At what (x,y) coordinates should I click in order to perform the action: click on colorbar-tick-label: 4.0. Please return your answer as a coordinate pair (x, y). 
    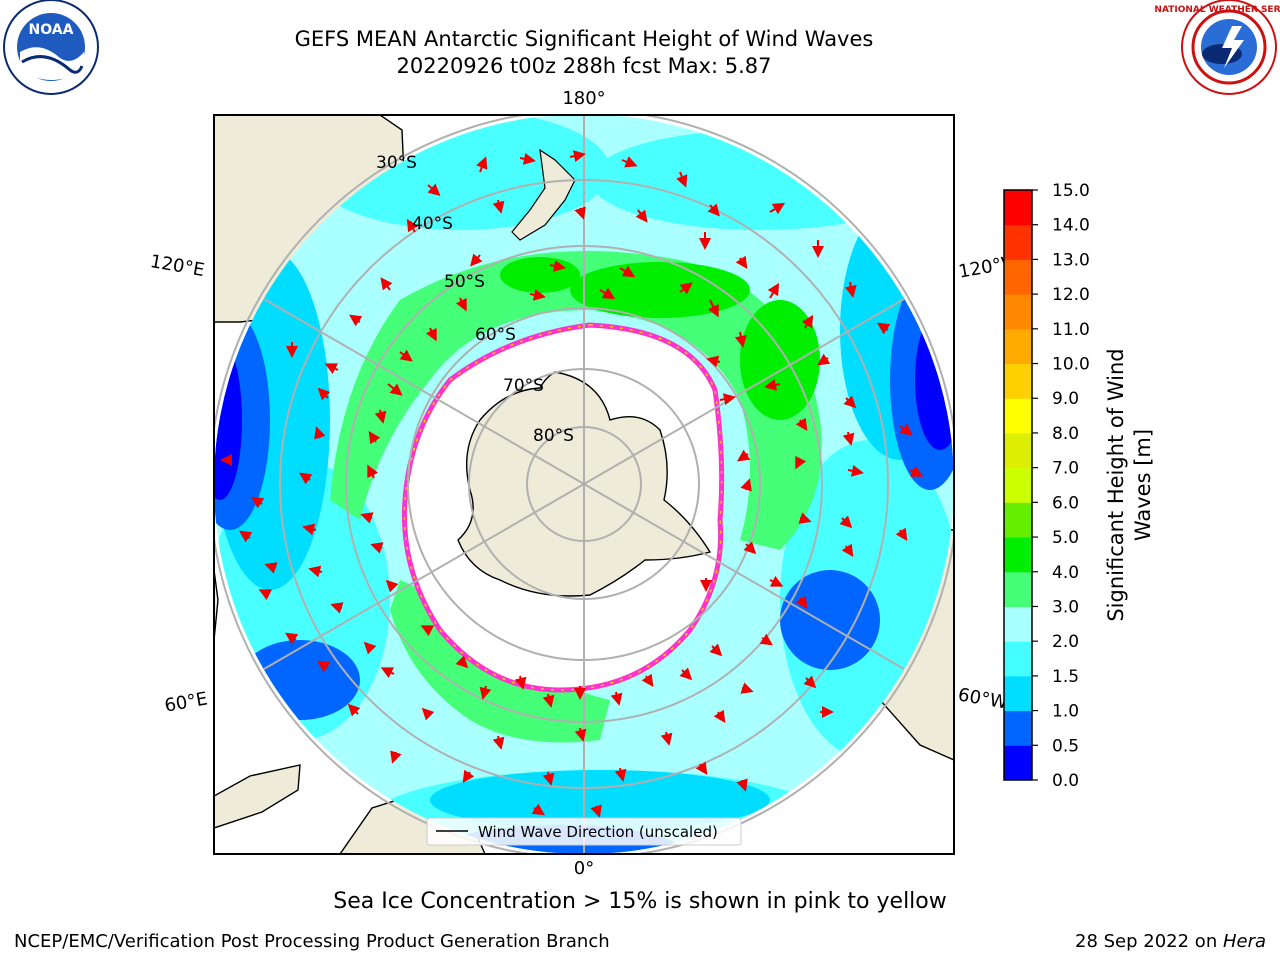
    Looking at the image, I should click on (1065, 573).